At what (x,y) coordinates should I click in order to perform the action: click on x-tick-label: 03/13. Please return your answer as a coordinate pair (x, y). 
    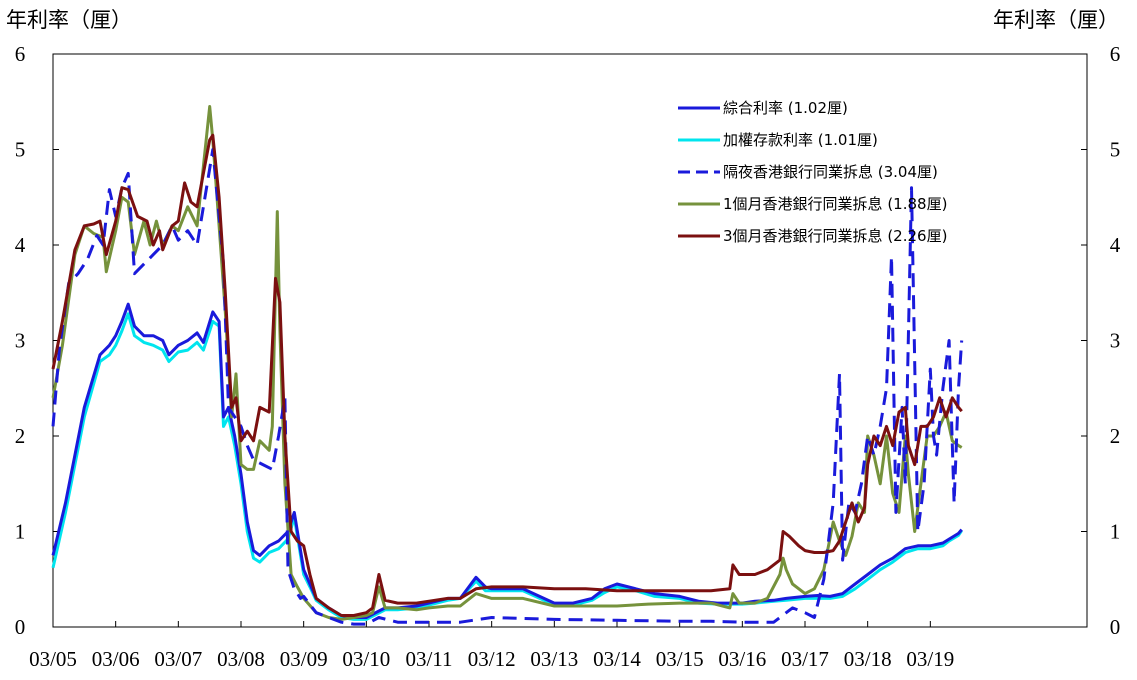
    Looking at the image, I should click on (554, 659).